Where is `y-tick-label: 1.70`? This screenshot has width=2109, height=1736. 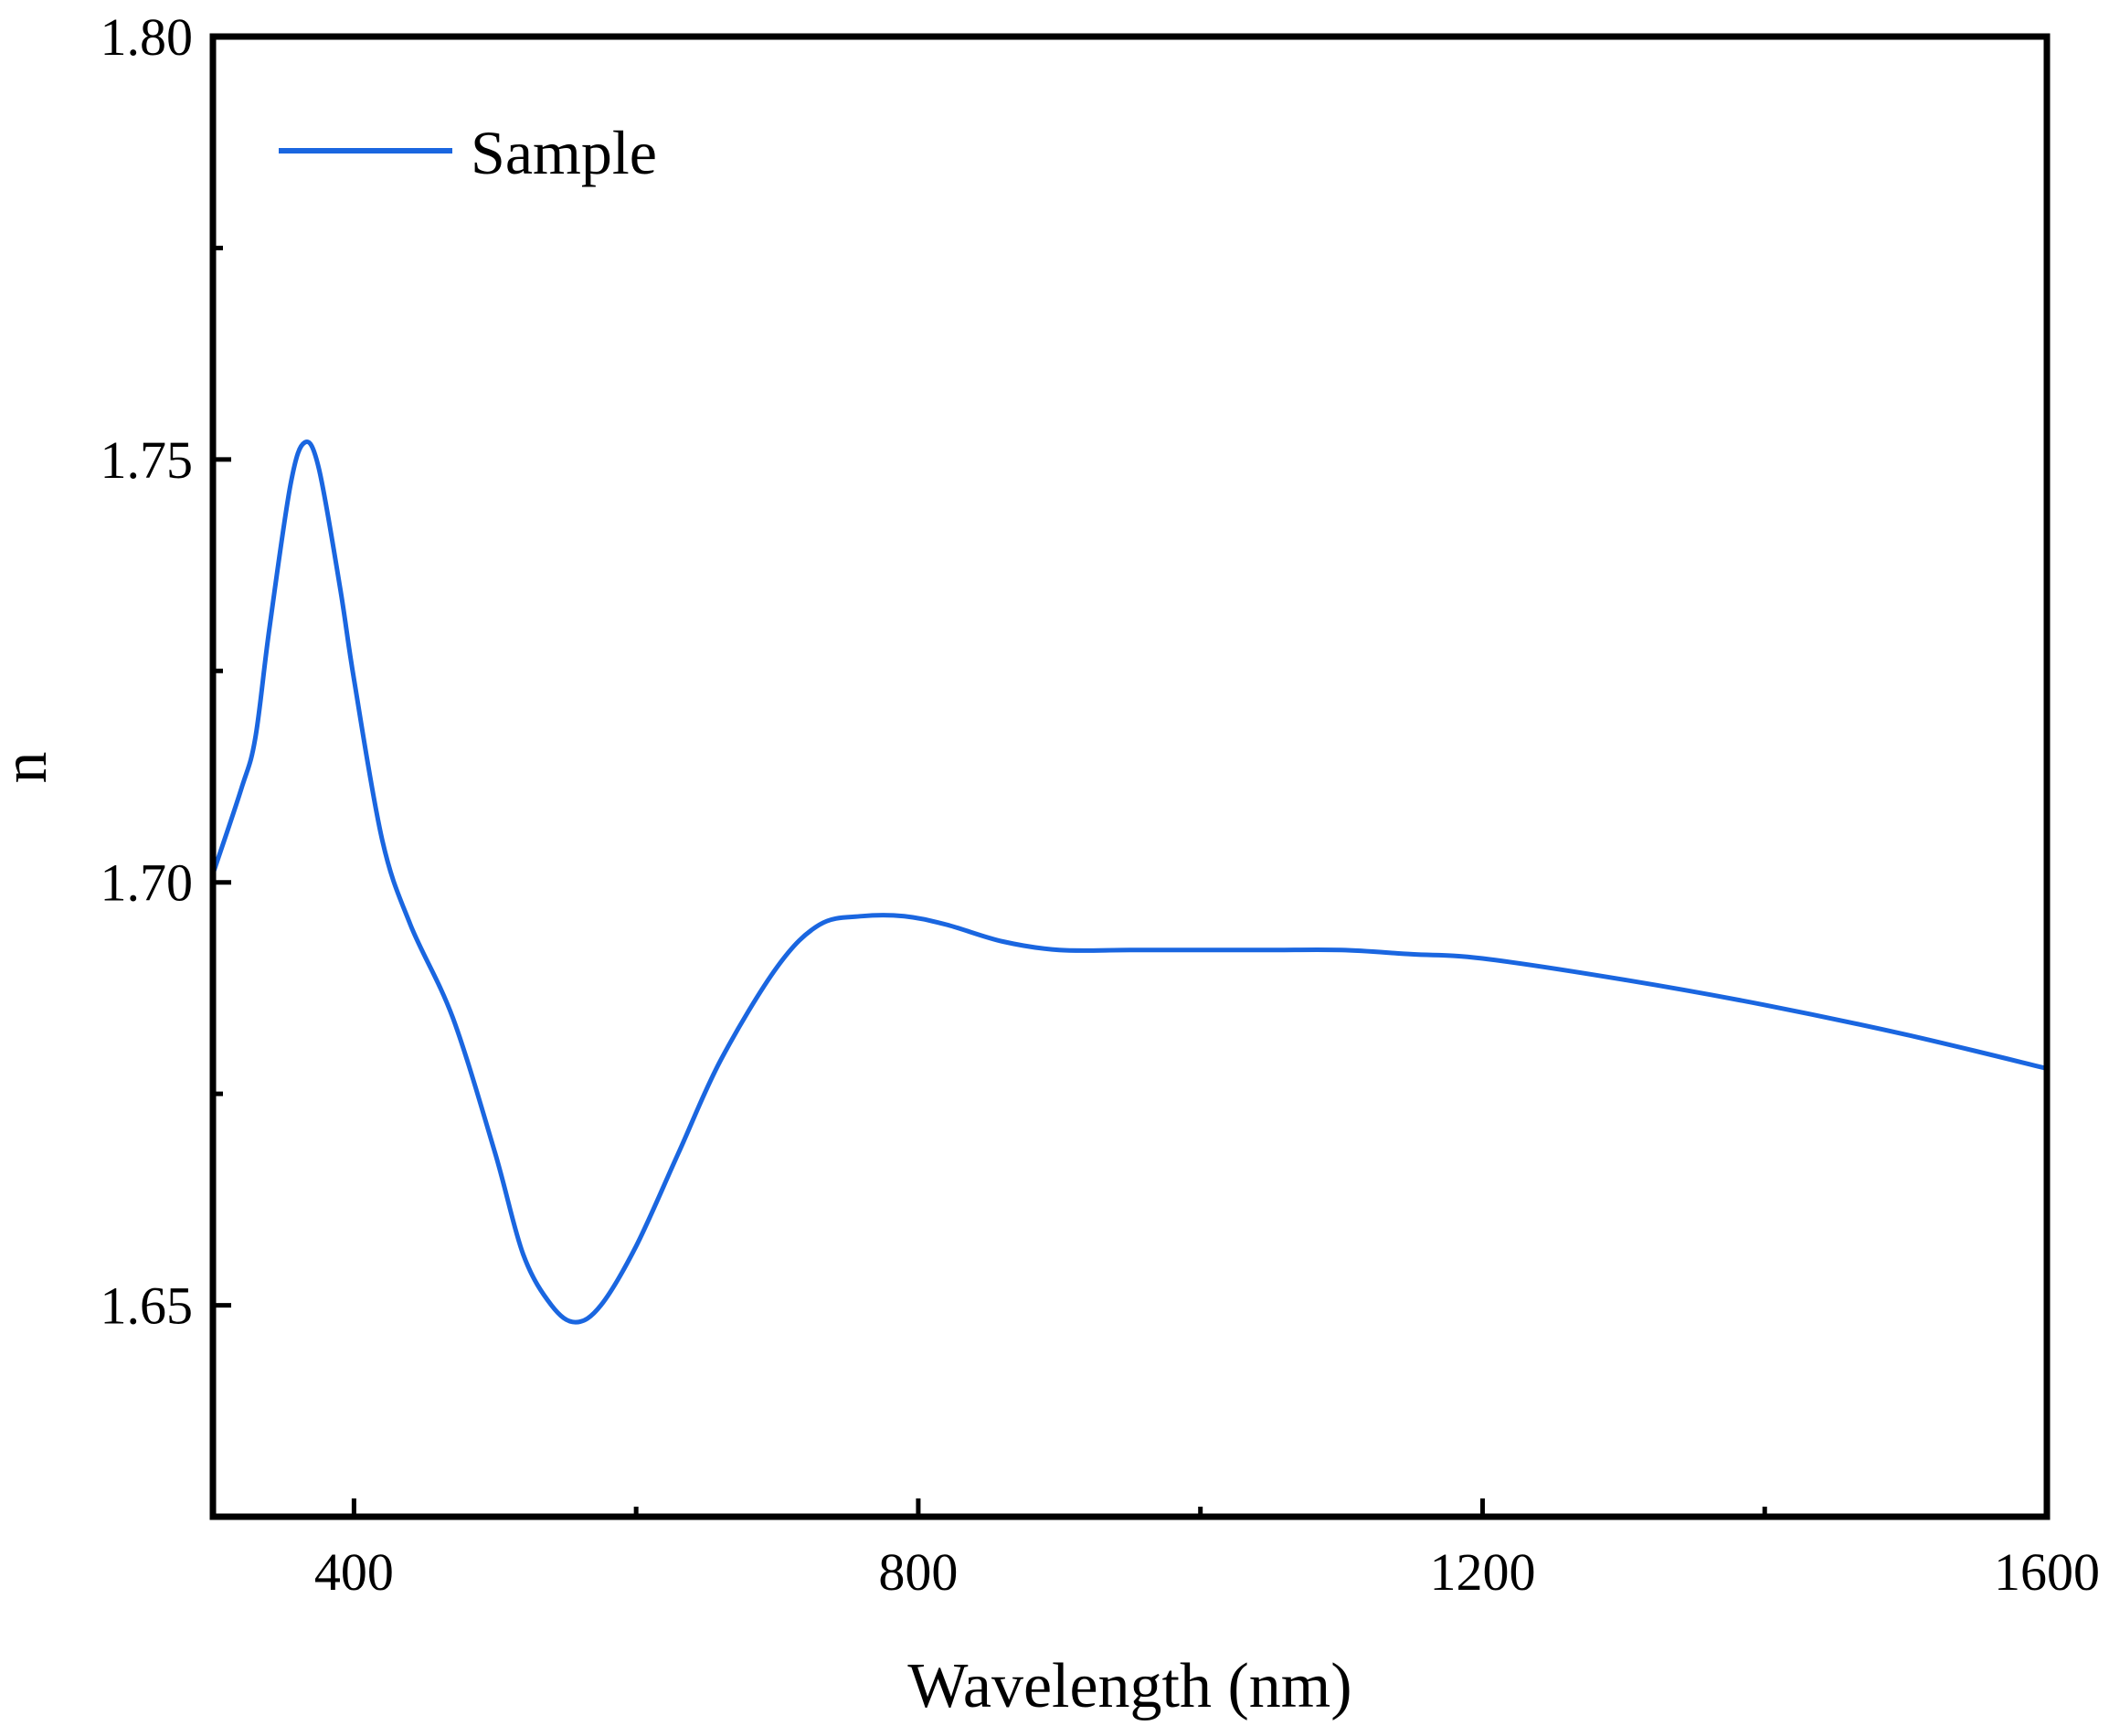 y-tick-label: 1.70 is located at coordinates (147, 883).